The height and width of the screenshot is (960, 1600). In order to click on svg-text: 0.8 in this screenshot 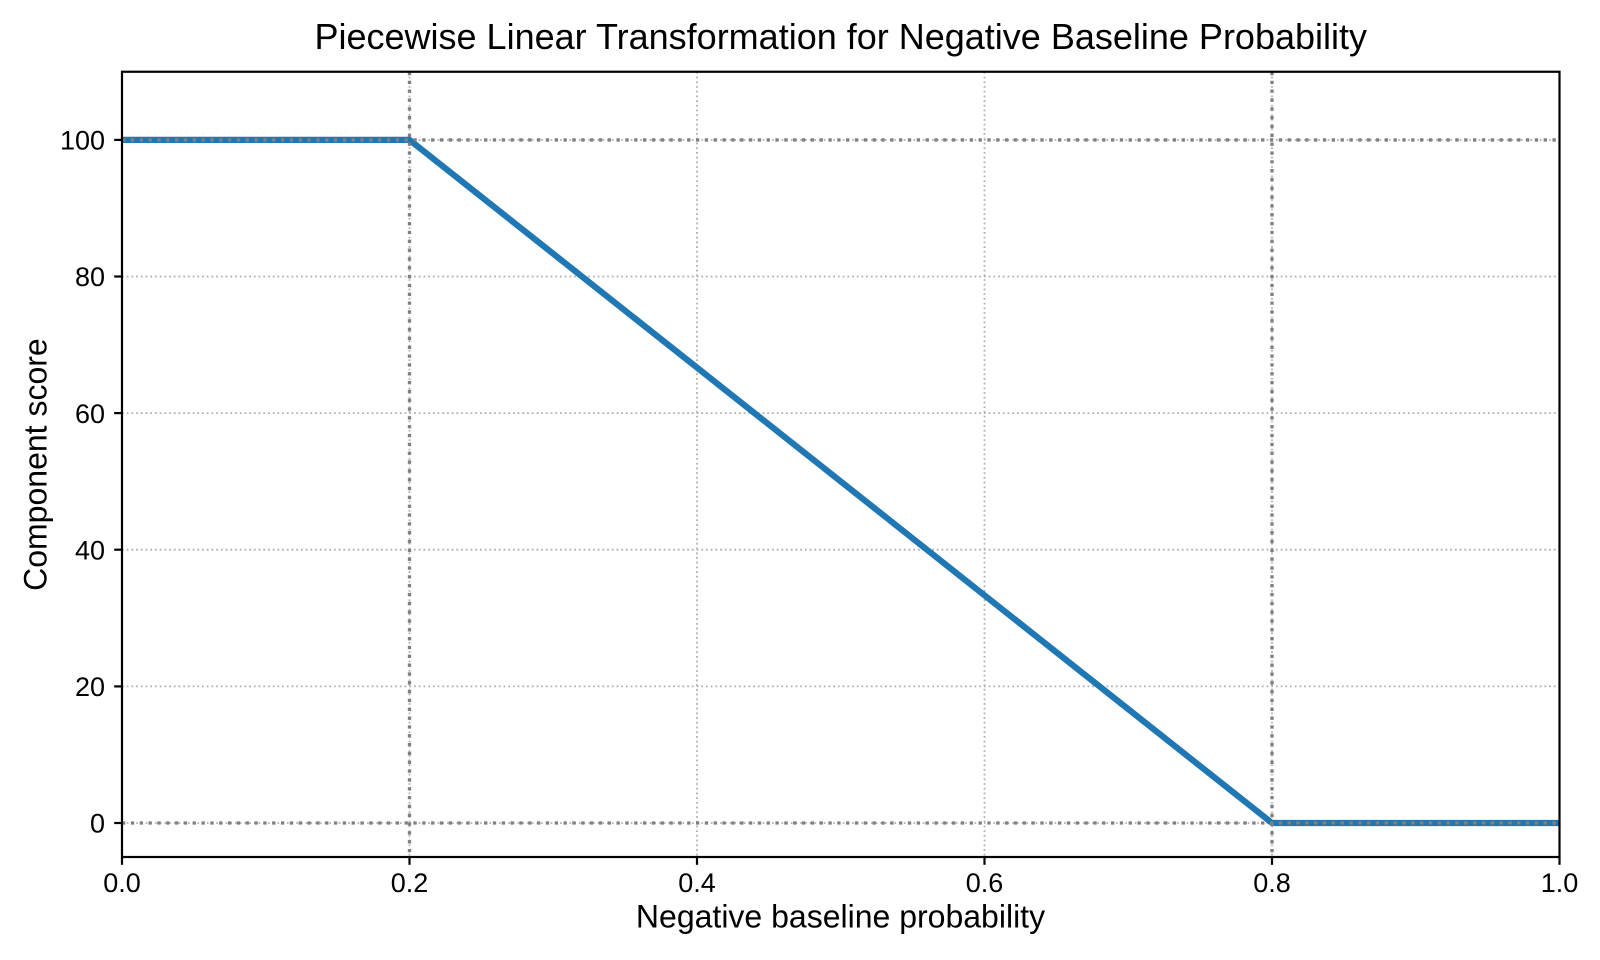, I will do `click(1272, 883)`.